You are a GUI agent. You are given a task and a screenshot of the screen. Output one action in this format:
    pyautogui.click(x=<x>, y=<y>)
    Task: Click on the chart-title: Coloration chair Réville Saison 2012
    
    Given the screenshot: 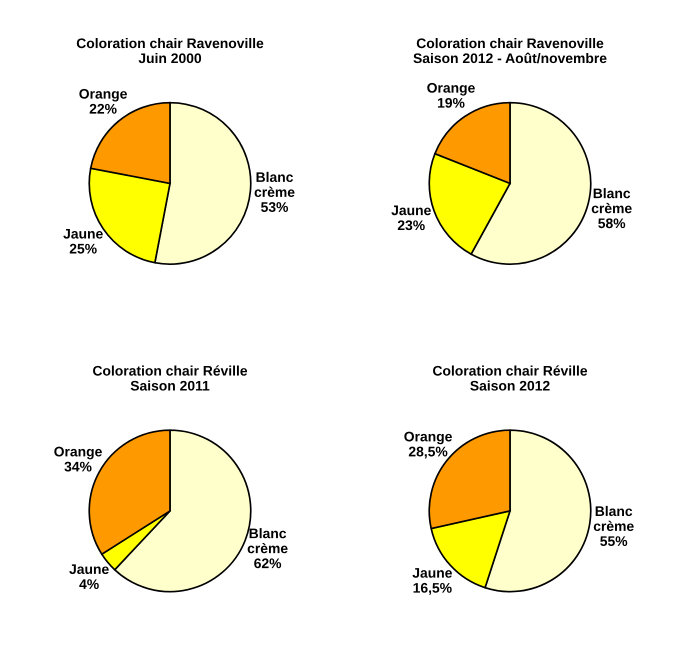 What is the action you would take?
    pyautogui.click(x=510, y=378)
    